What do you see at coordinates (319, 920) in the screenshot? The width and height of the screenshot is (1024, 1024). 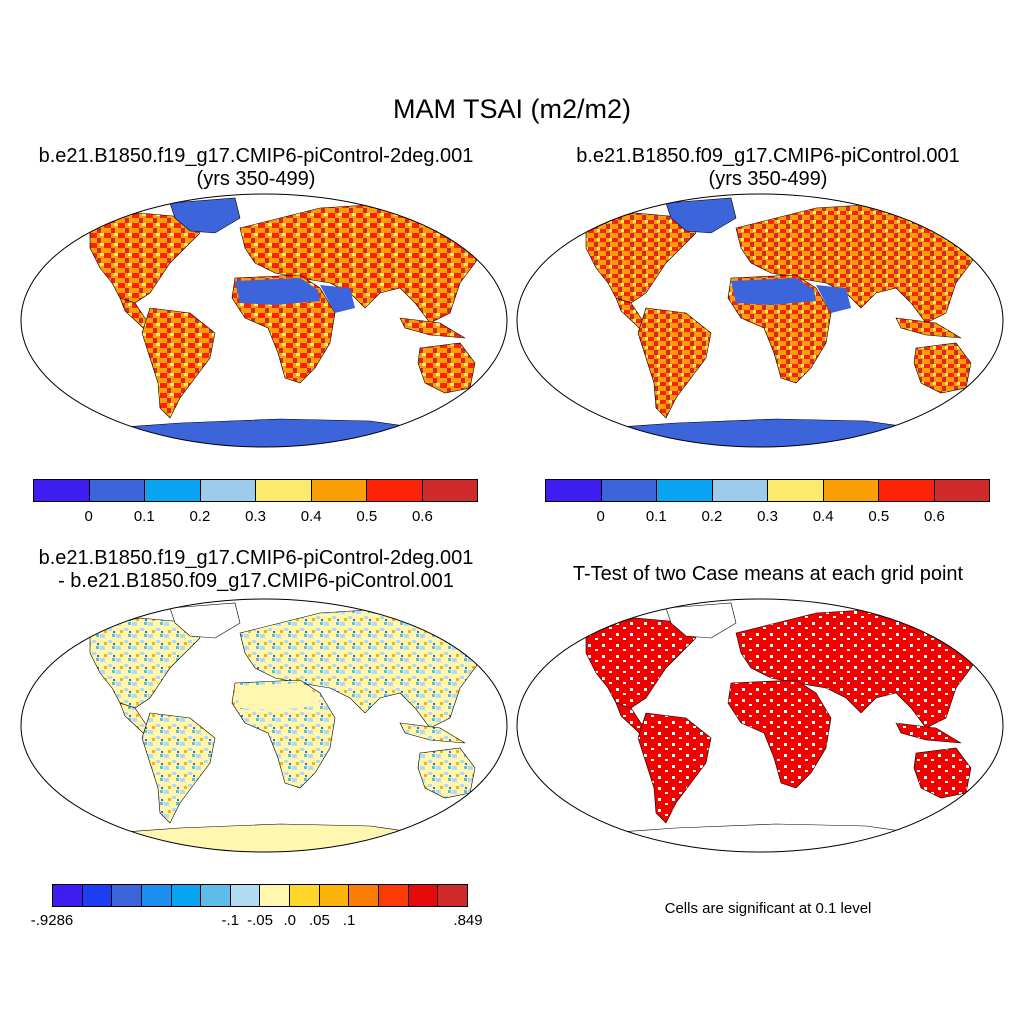 I see `colorbar-tick-label: .05` at bounding box center [319, 920].